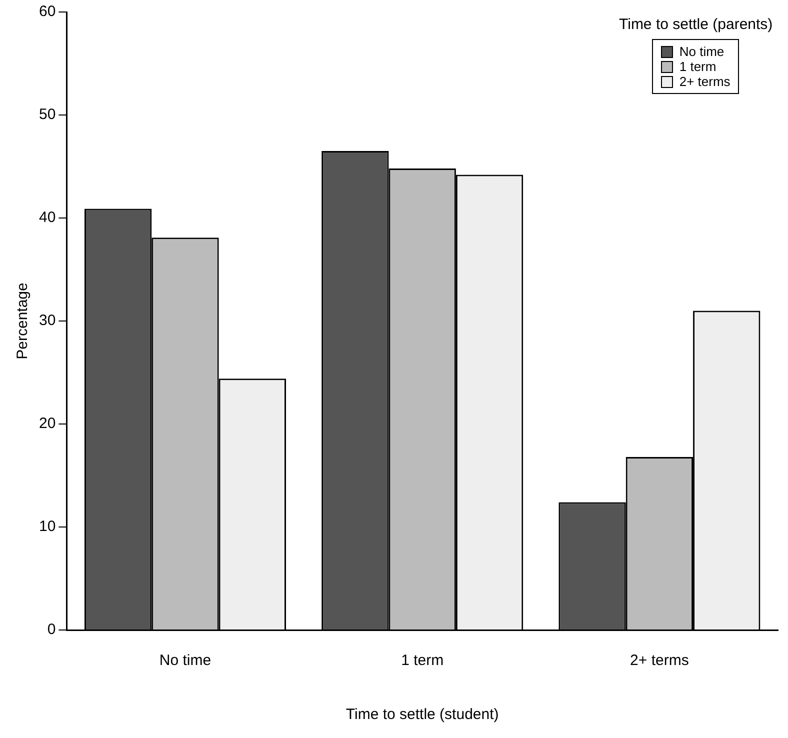 The width and height of the screenshot is (788, 738). What do you see at coordinates (47, 217) in the screenshot?
I see `y-tick-label: 40` at bounding box center [47, 217].